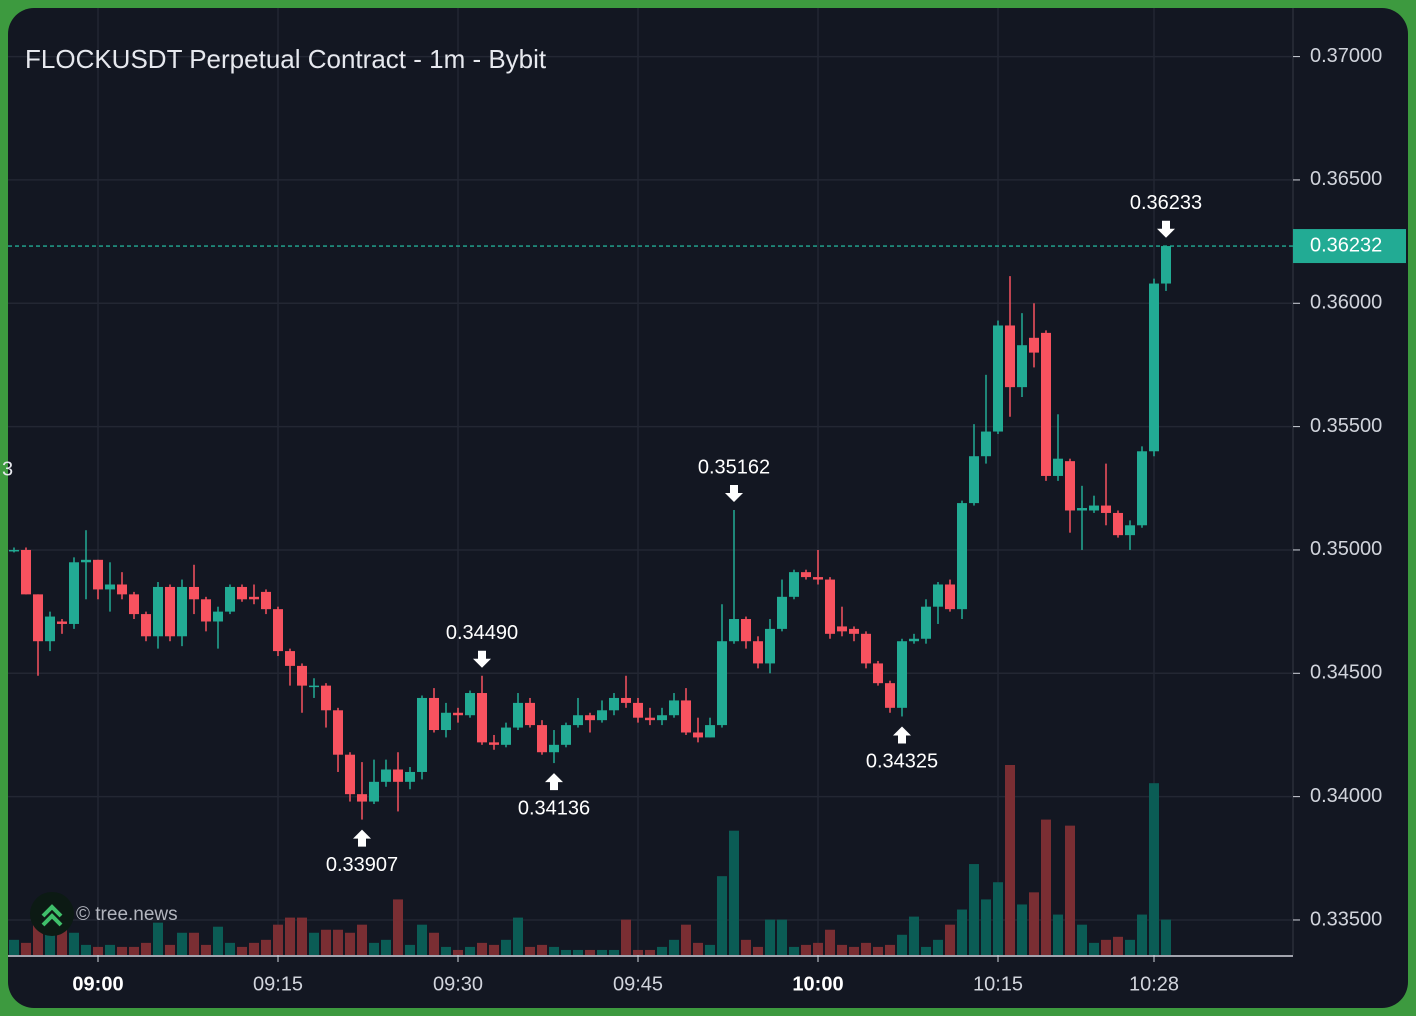 This screenshot has height=1016, width=1416. Describe the element at coordinates (638, 984) in the screenshot. I see `x-tick-label: 09:45` at that location.